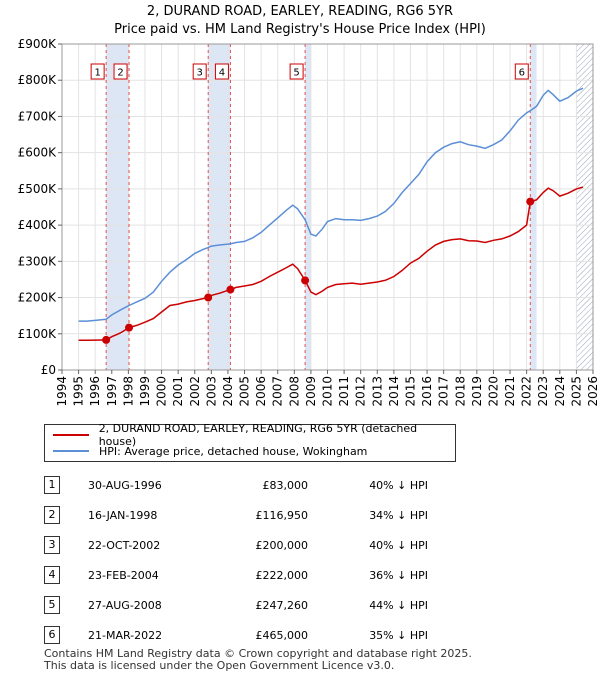 The height and width of the screenshot is (680, 600). I want to click on table-row: 5 27-AUG-2008 £247,260 44% ↓ HPI, so click(236, 605).